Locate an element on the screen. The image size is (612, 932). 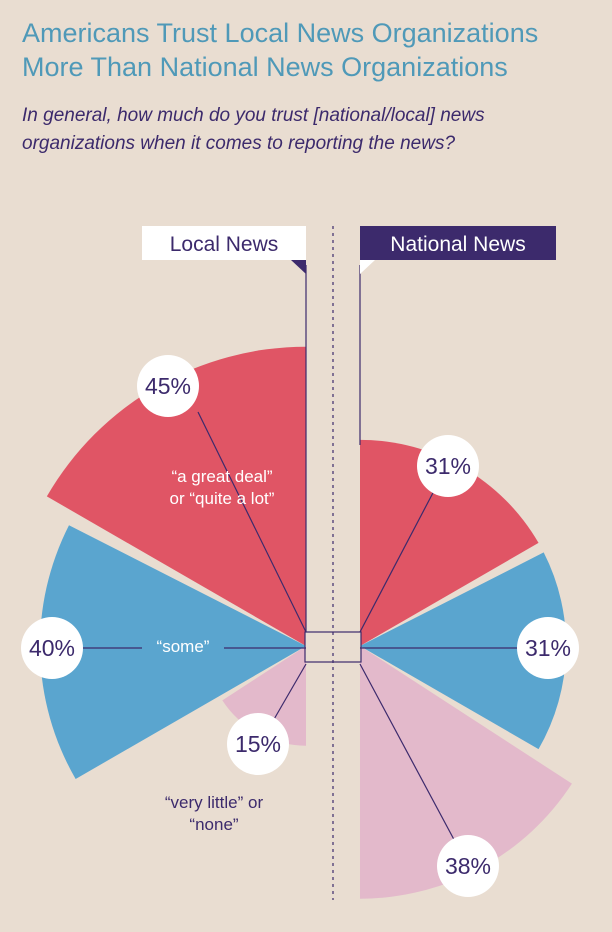
title-line-1: Americans Trust Local News Organizations is located at coordinates (280, 33).